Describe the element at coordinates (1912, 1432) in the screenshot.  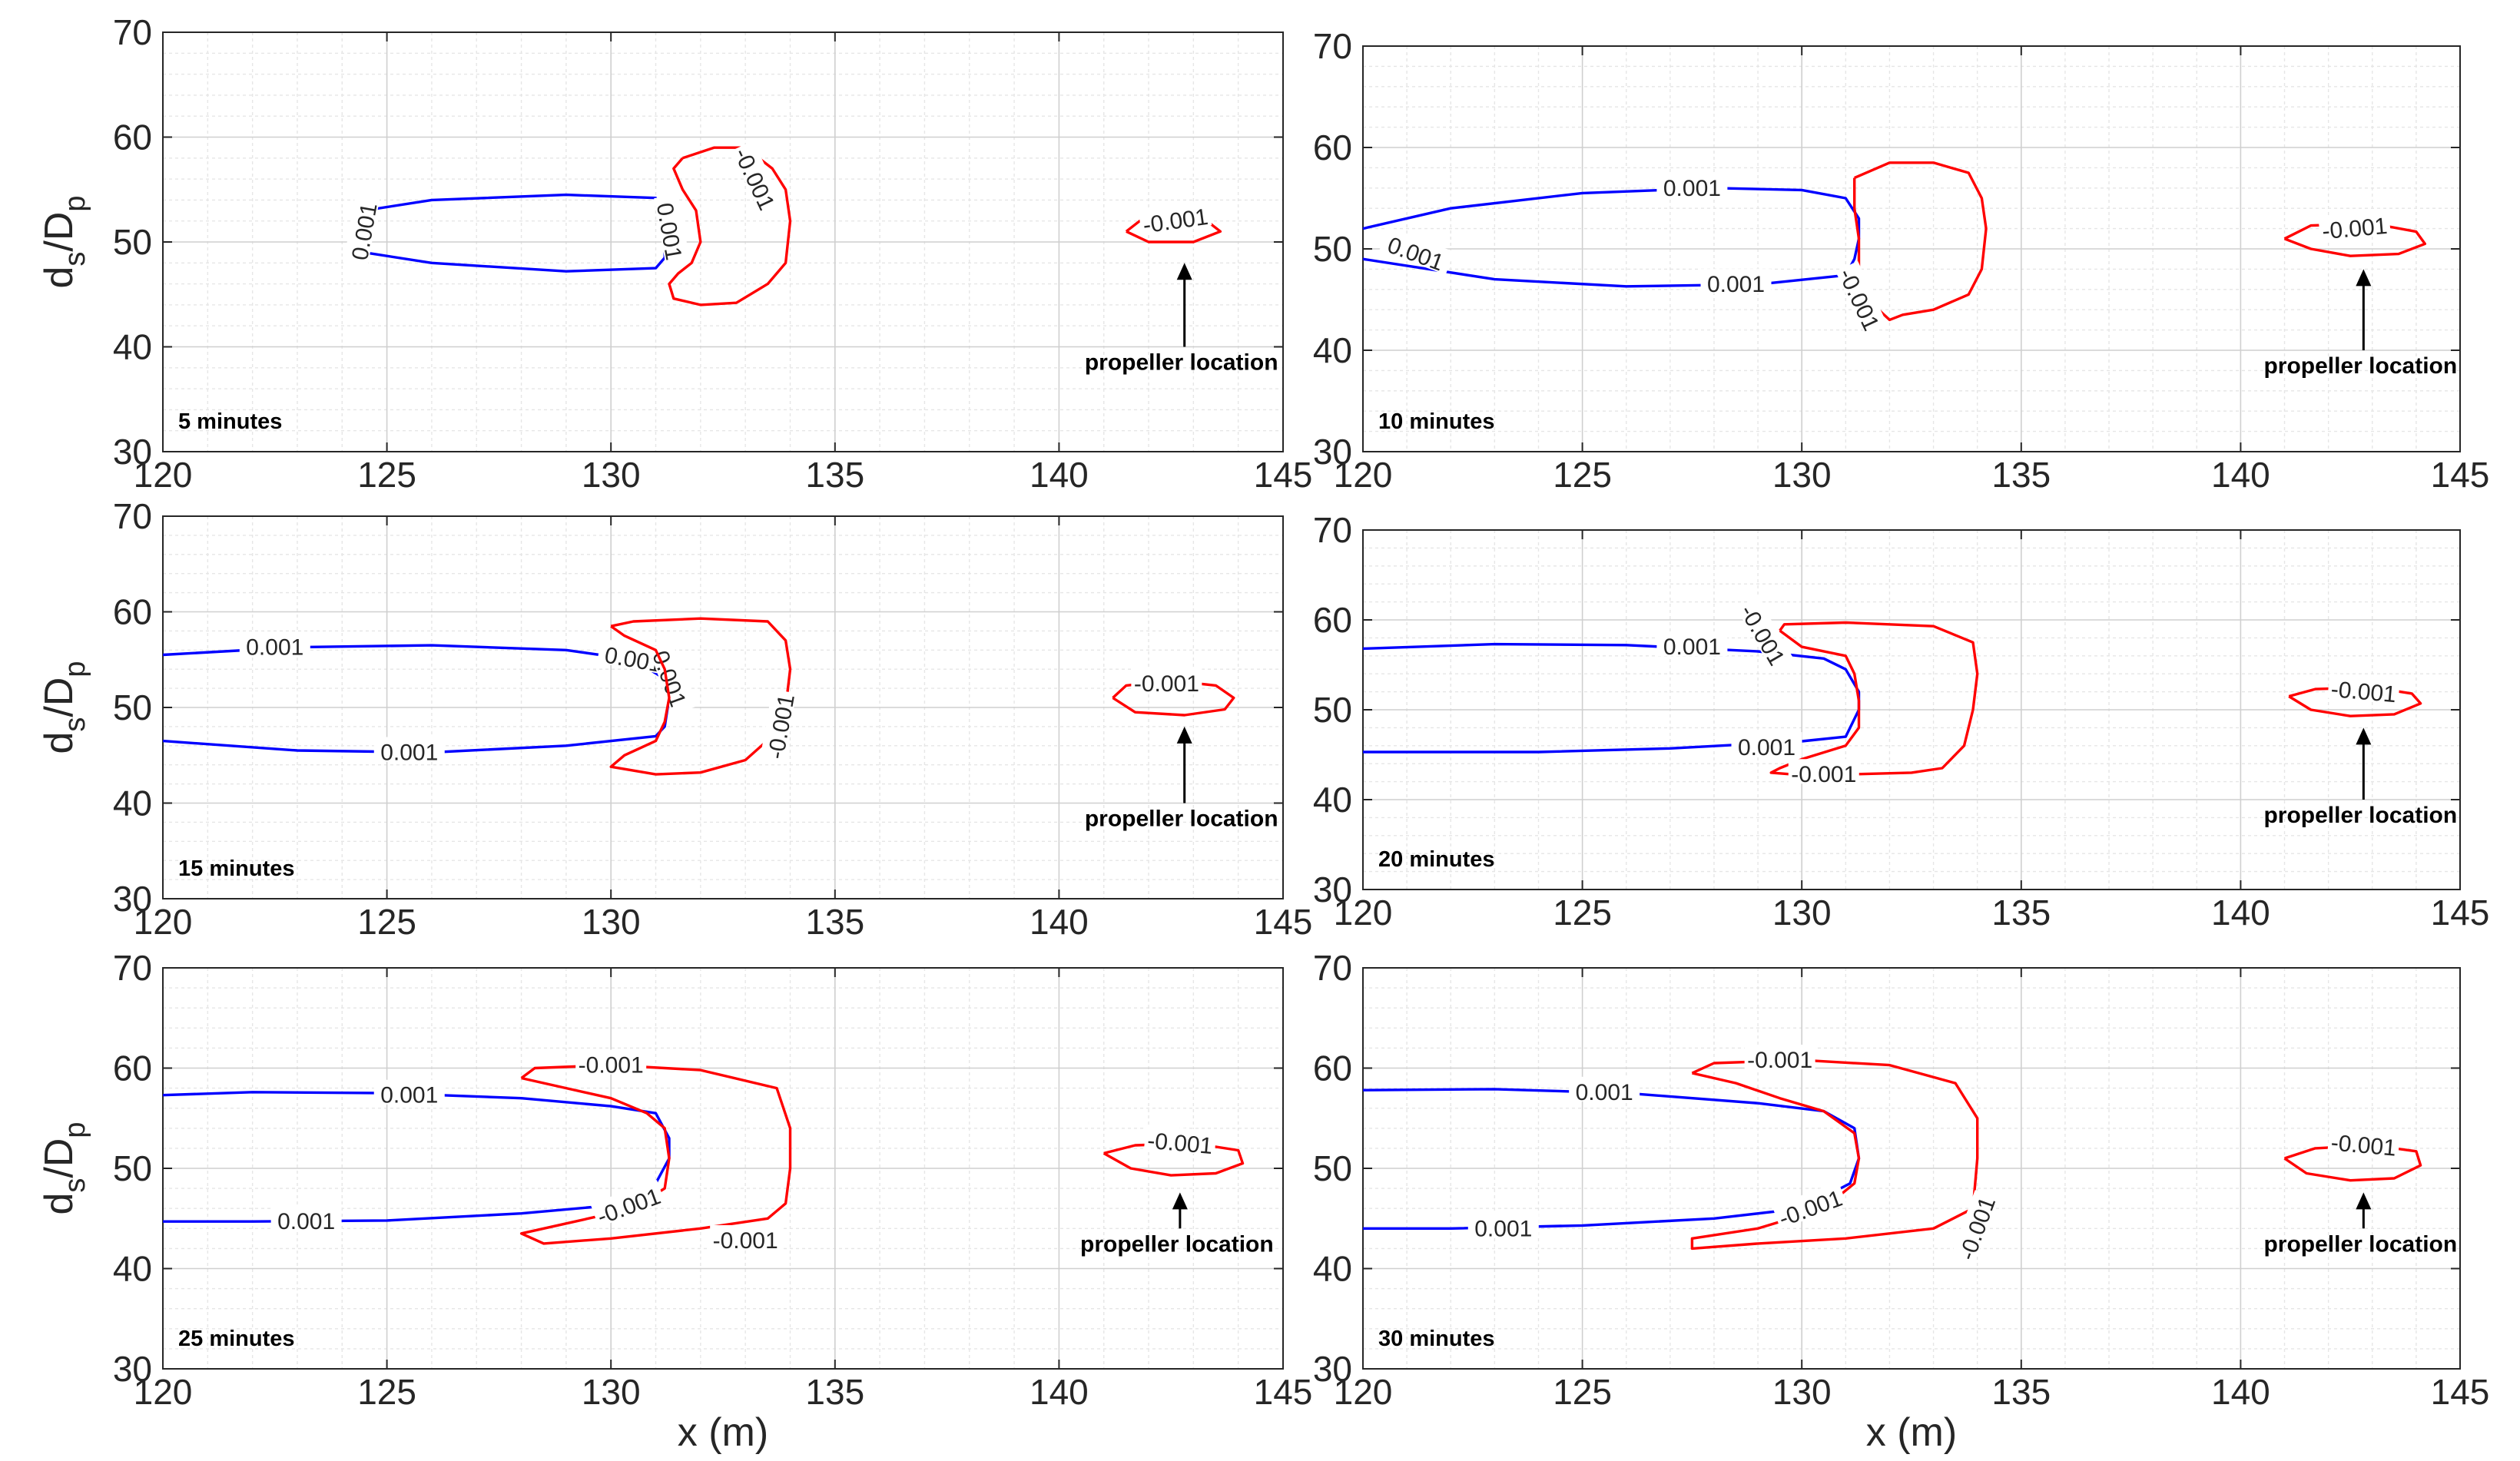
I see `x-axis-label: x (m)` at that location.